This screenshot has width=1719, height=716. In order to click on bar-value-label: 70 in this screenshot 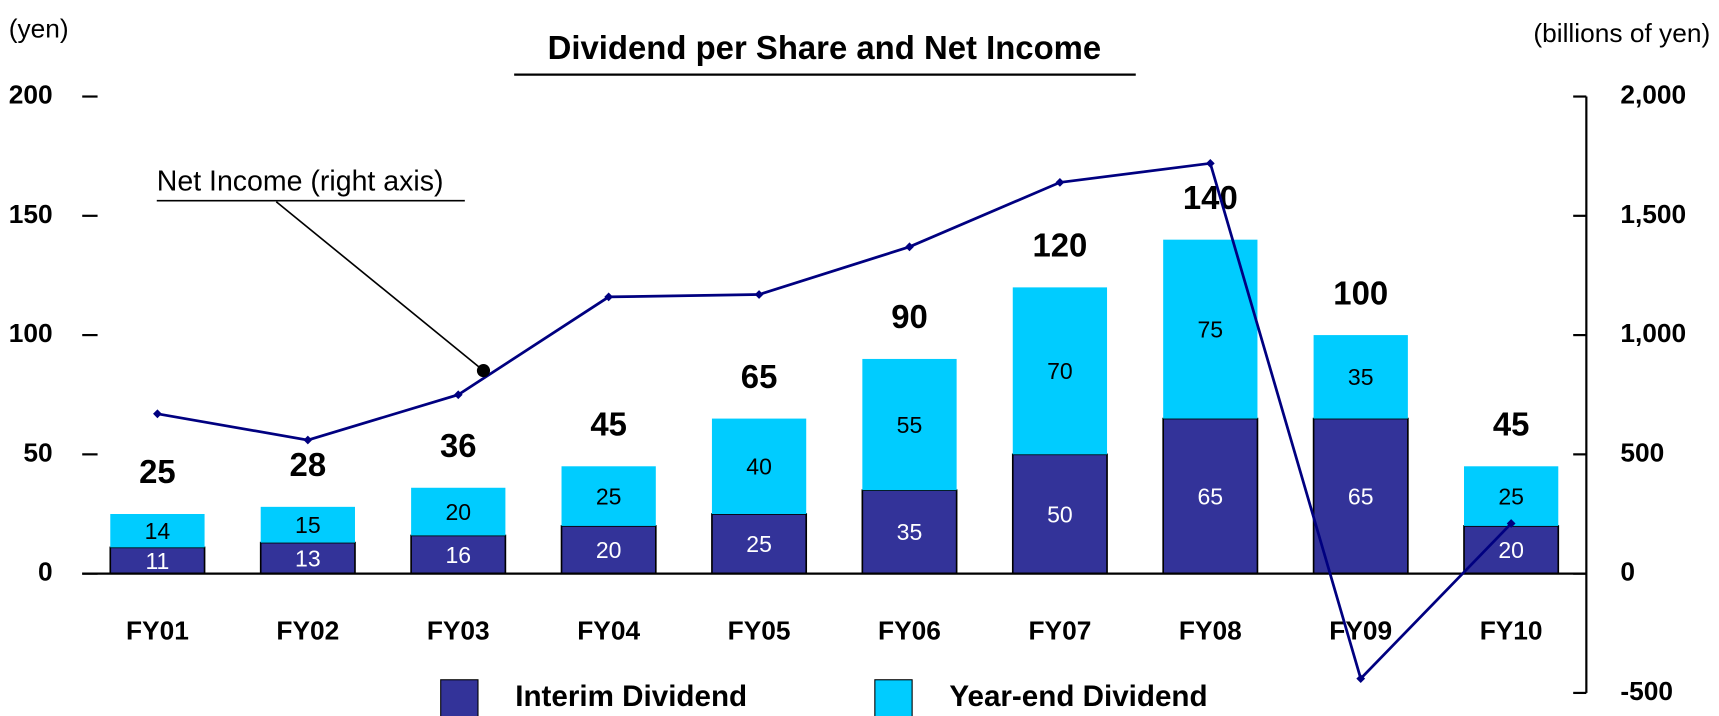, I will do `click(1060, 371)`.